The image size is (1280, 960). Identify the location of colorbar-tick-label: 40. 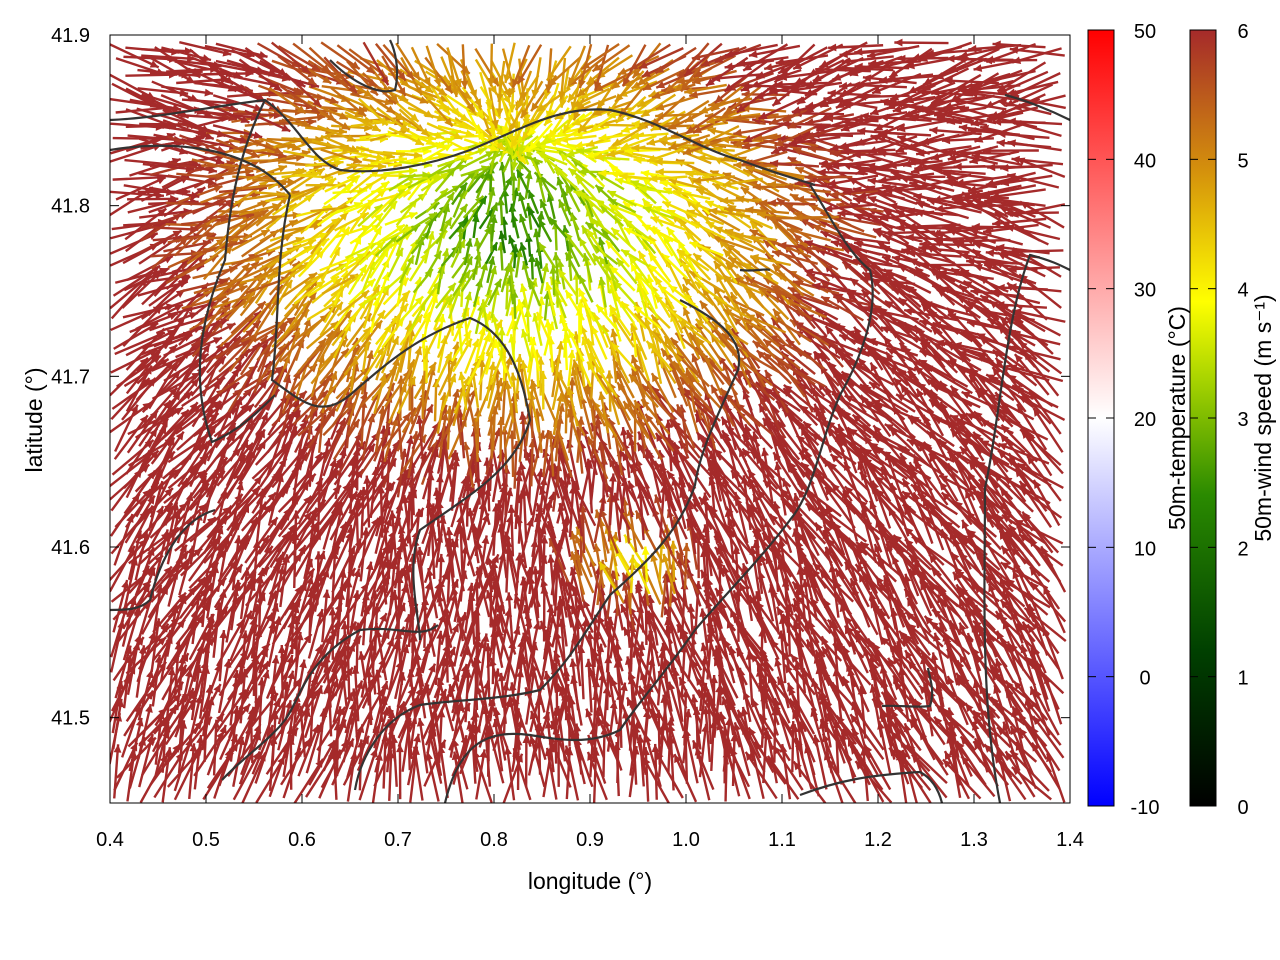
(1145, 161).